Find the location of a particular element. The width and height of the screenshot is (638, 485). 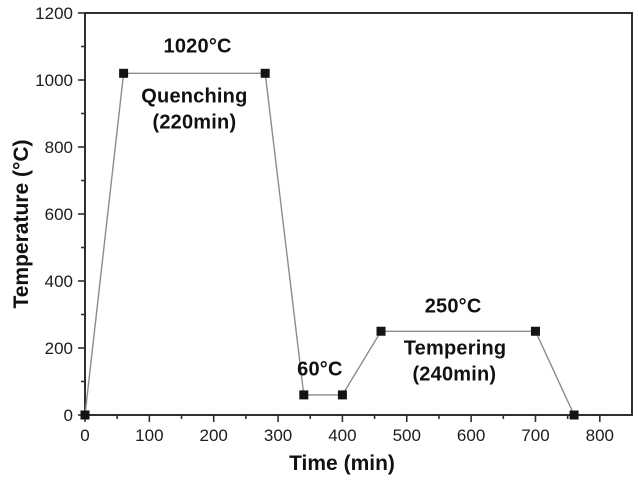

x-tick-label: 100 is located at coordinates (149, 435).